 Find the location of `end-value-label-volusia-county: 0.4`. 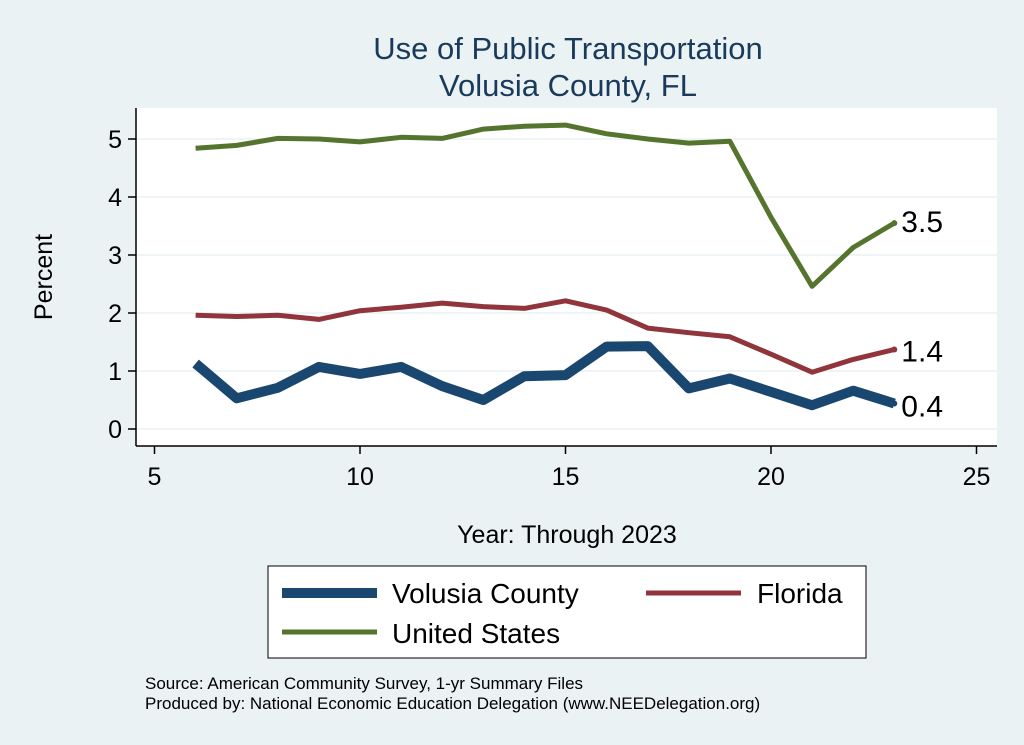

end-value-label-volusia-county: 0.4 is located at coordinates (922, 406).